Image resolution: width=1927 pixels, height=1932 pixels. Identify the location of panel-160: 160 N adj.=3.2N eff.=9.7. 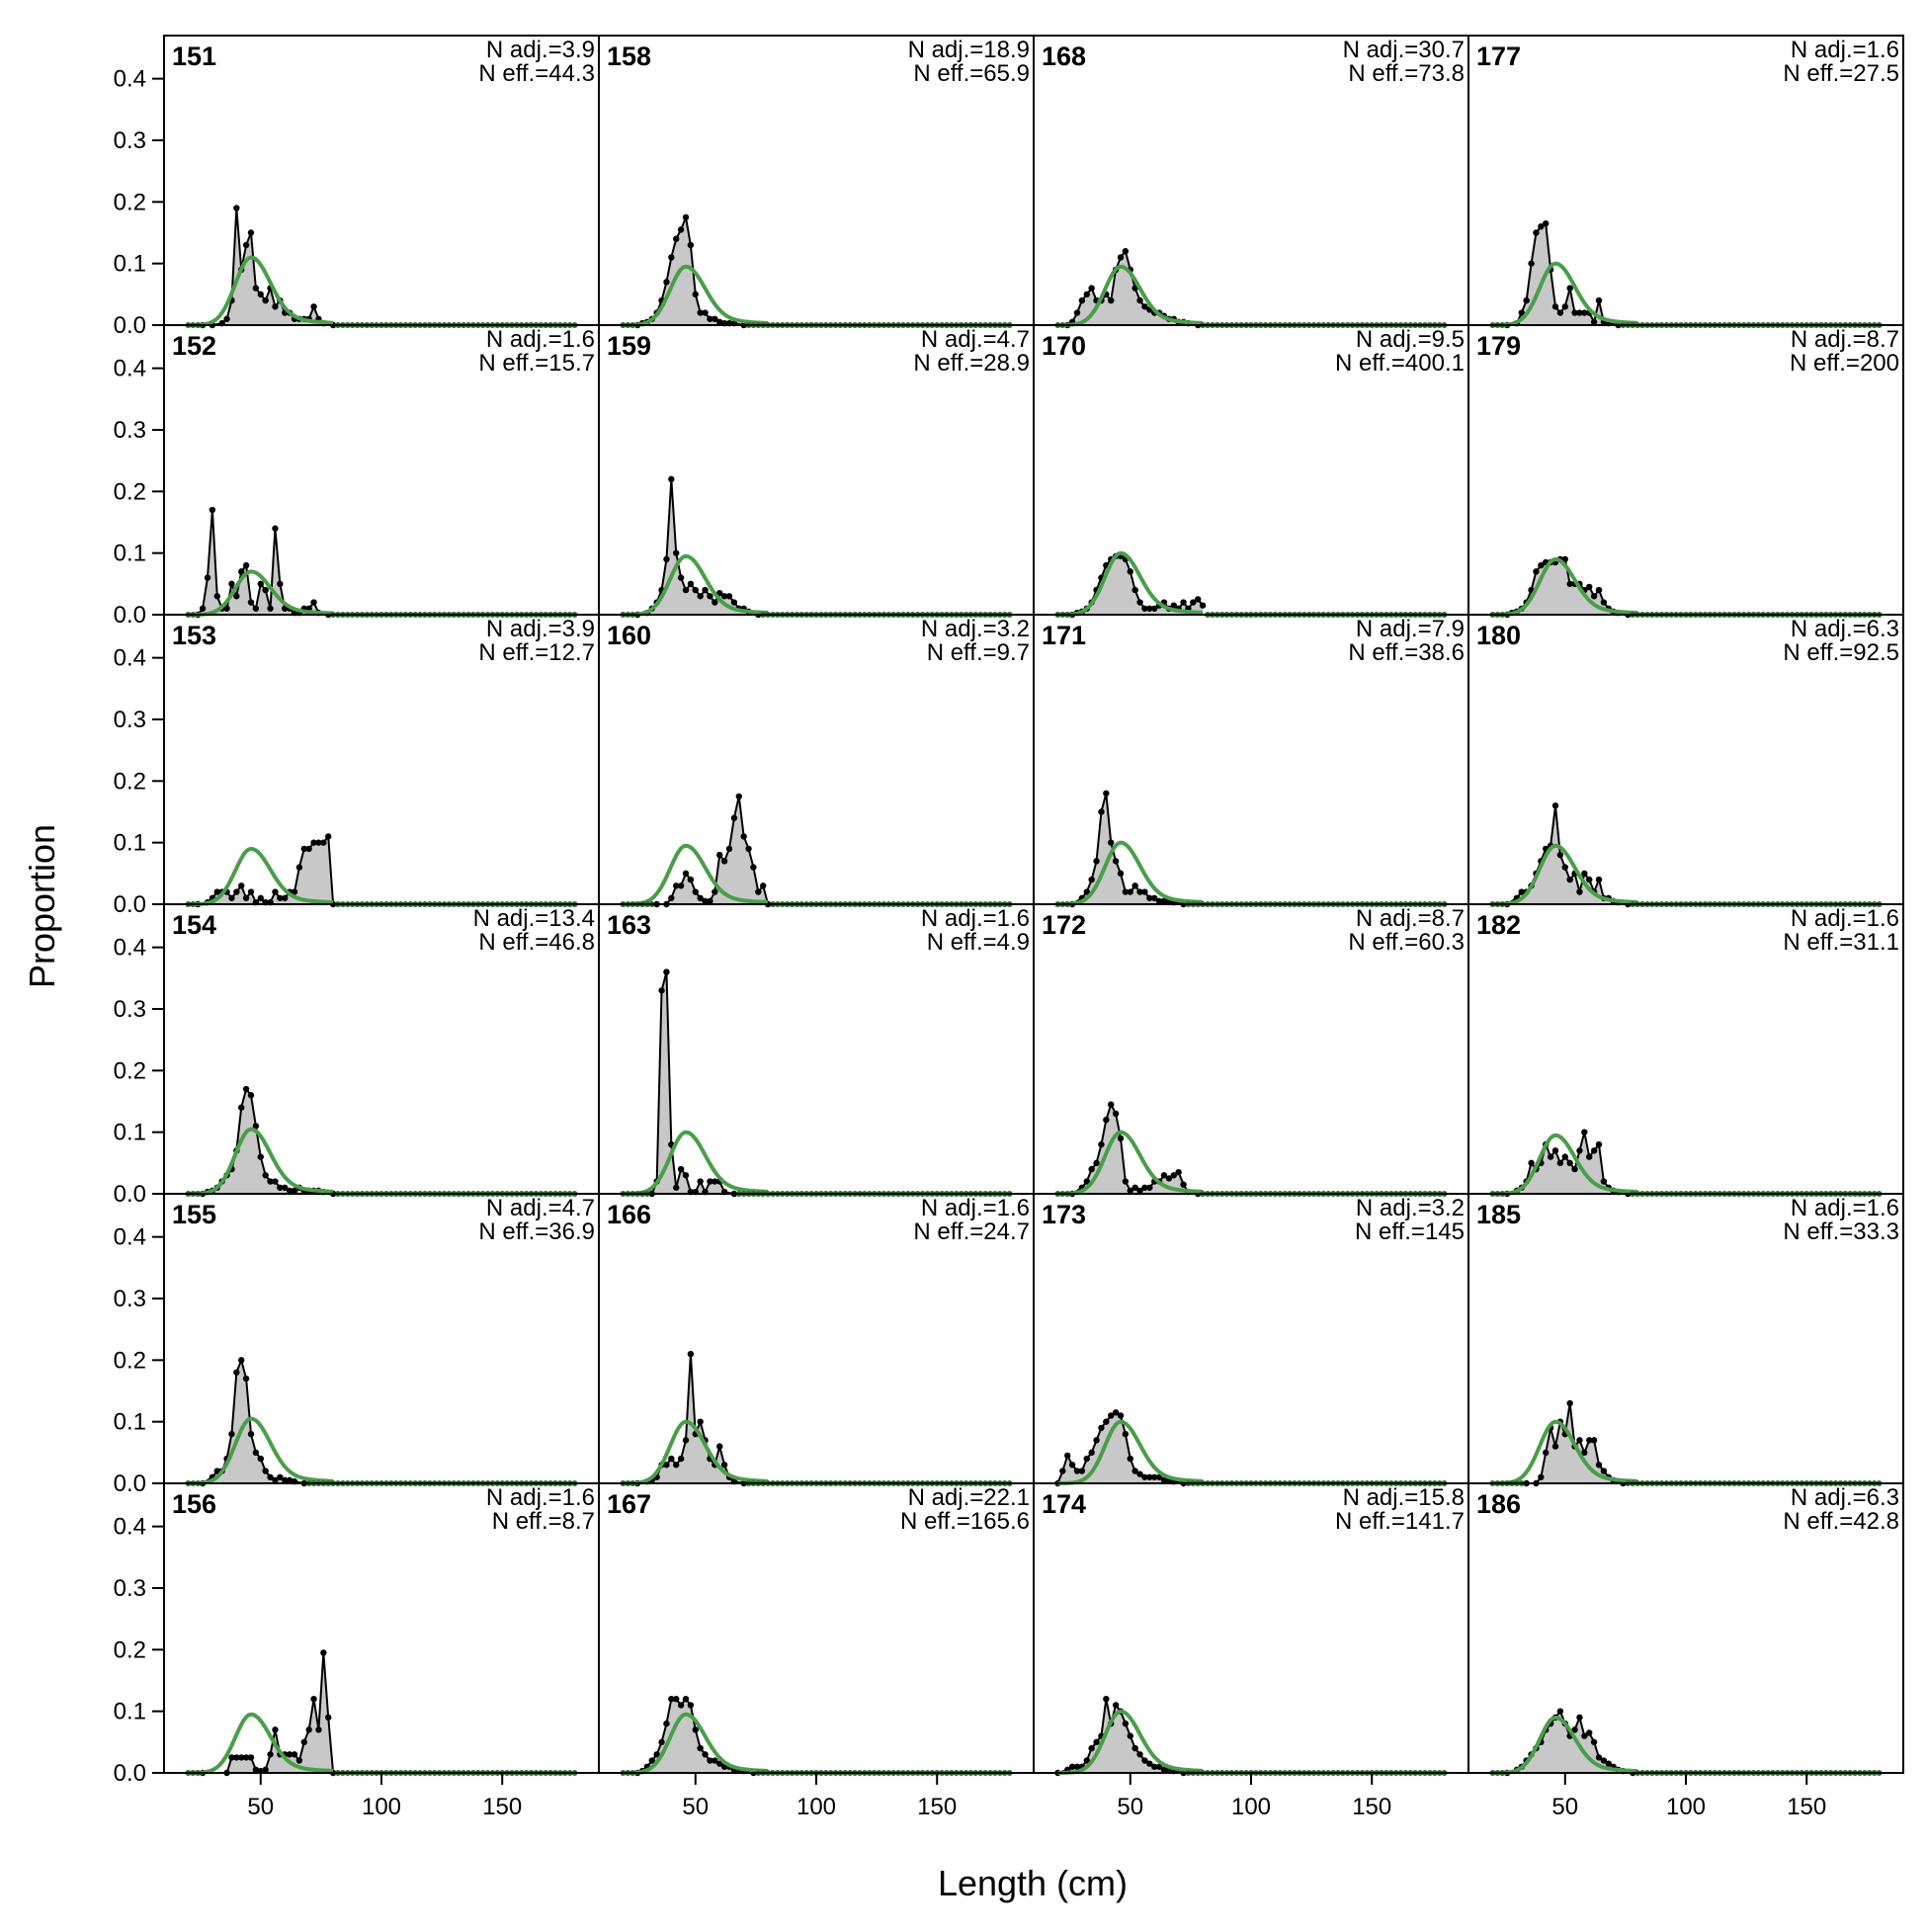
(816, 762).